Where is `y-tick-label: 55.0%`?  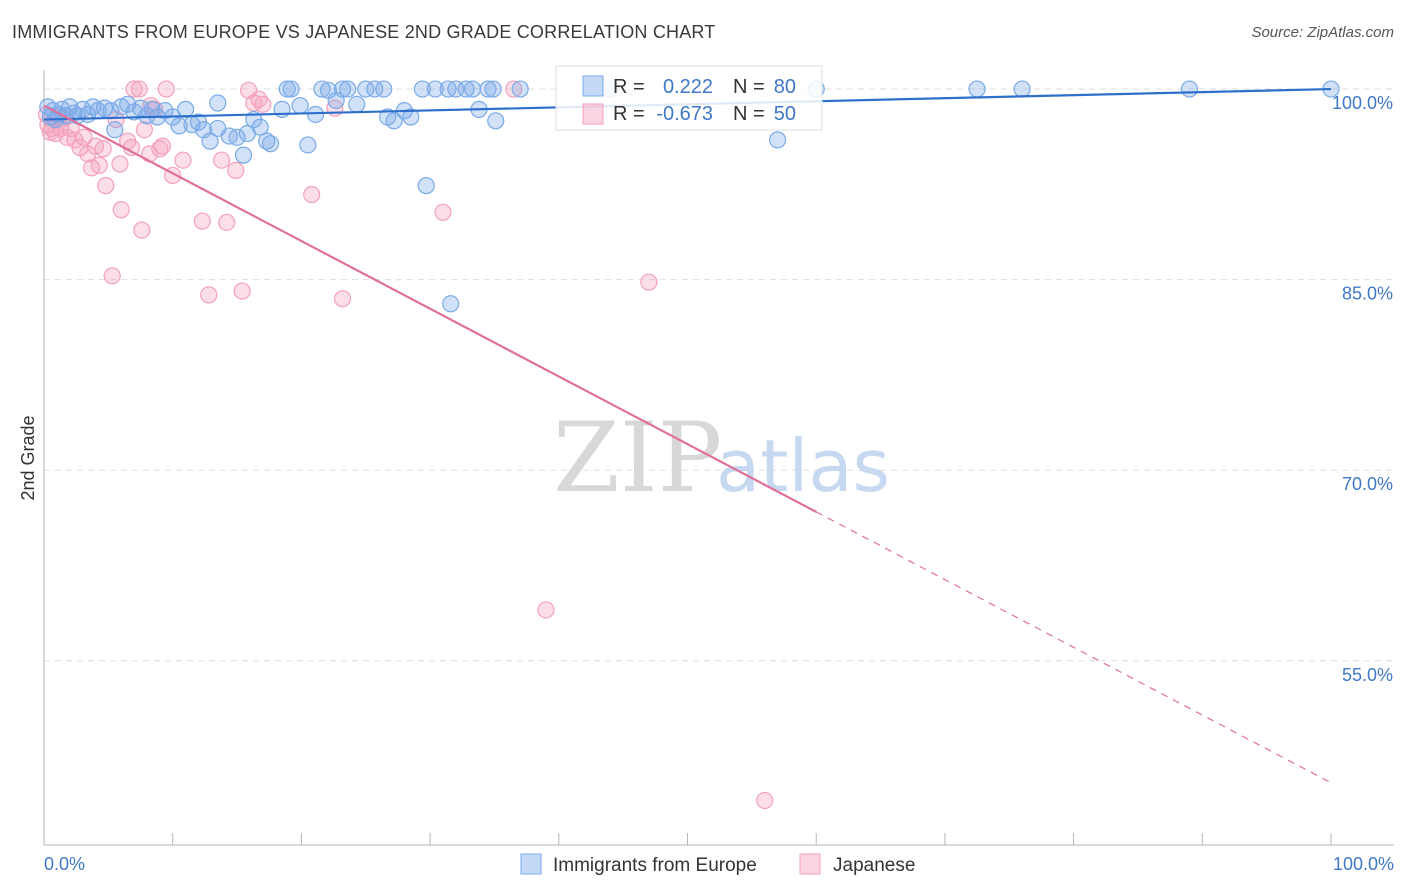 y-tick-label: 55.0% is located at coordinates (1367, 675).